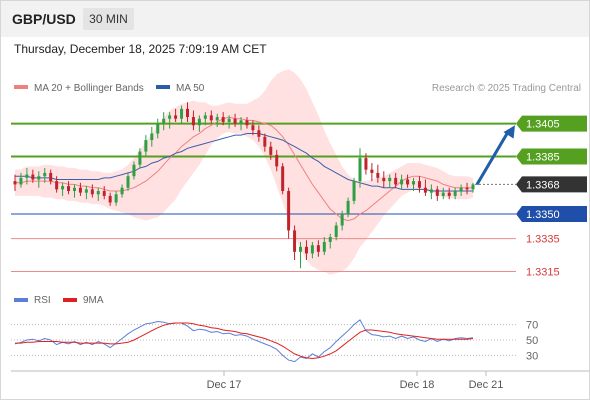  I want to click on price-tag-1.3368, so click(551, 184).